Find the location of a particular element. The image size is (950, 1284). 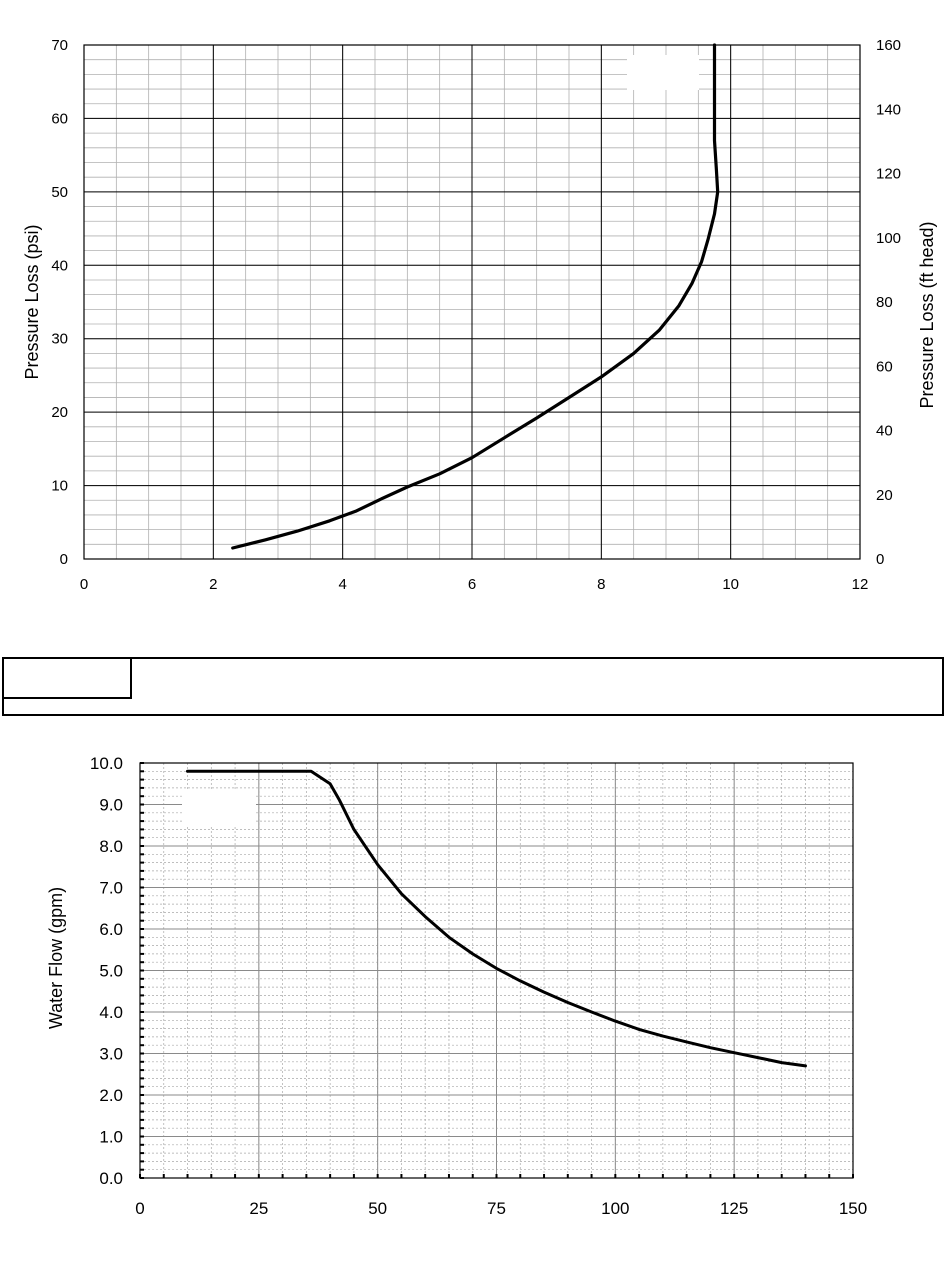

y2-tick-label: 20 is located at coordinates (884, 495).